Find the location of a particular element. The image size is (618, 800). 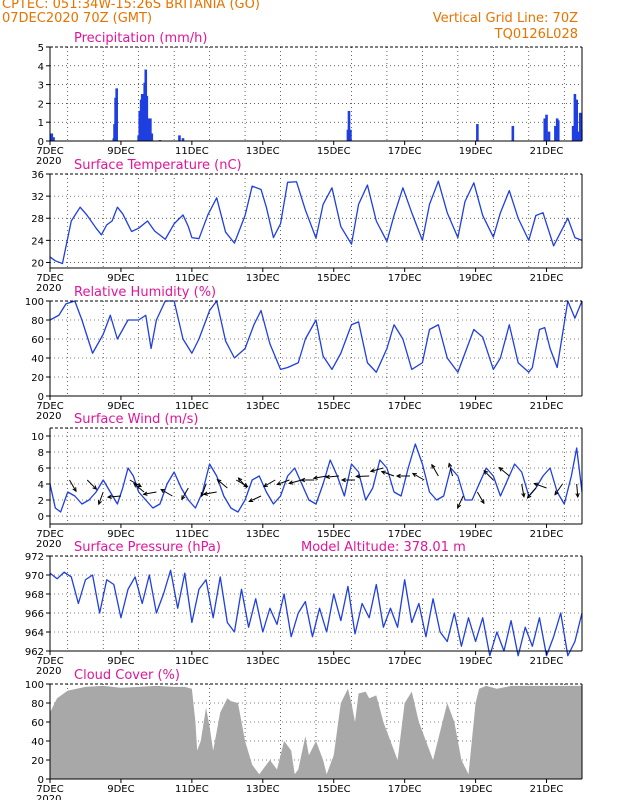

y-tick-label: 970 is located at coordinates (34, 576).